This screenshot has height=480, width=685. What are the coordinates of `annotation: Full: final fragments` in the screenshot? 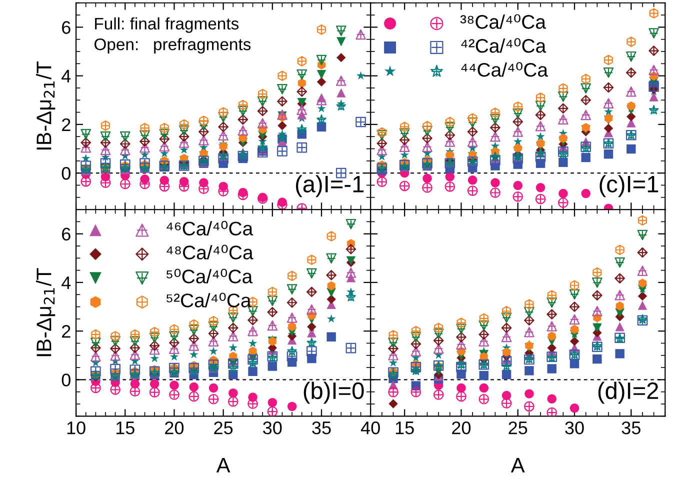 It's located at (167, 25).